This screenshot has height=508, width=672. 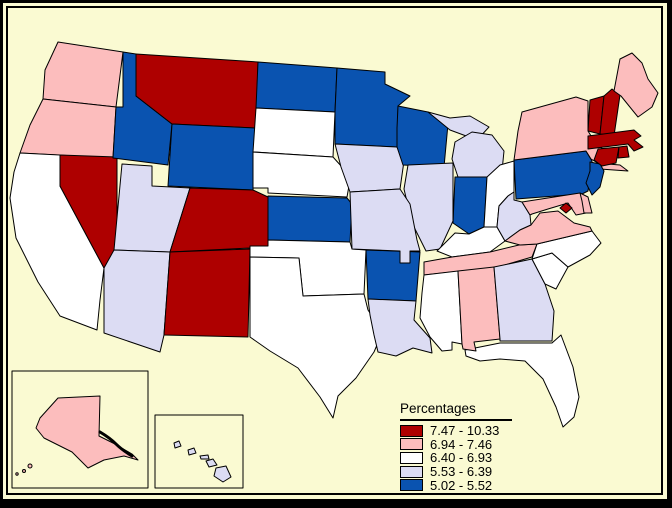 I want to click on state-illinois, so click(x=428, y=207).